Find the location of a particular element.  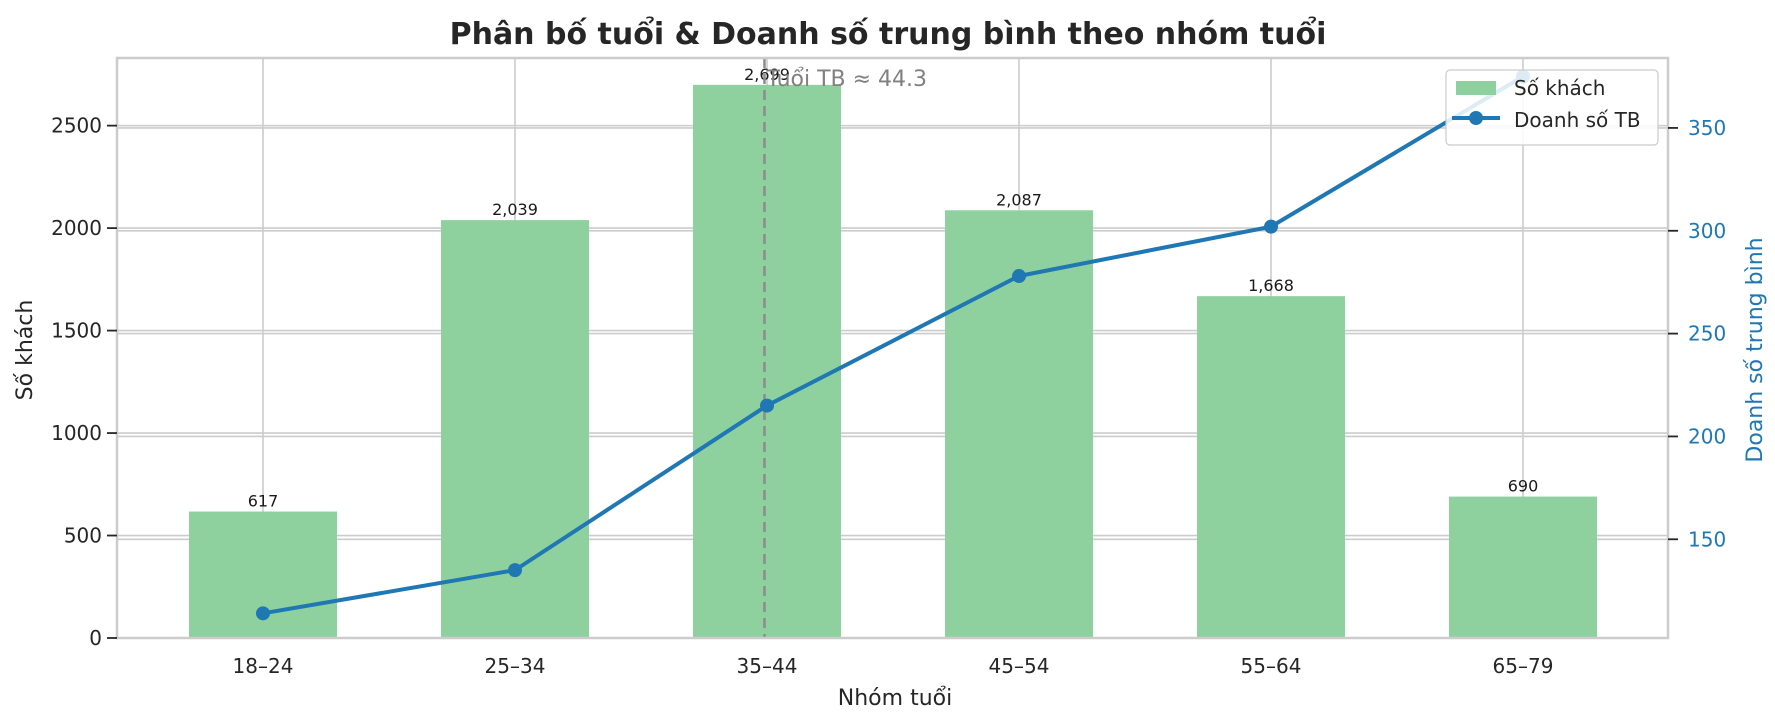

y2-tick-label: 150 is located at coordinates (1707, 539).